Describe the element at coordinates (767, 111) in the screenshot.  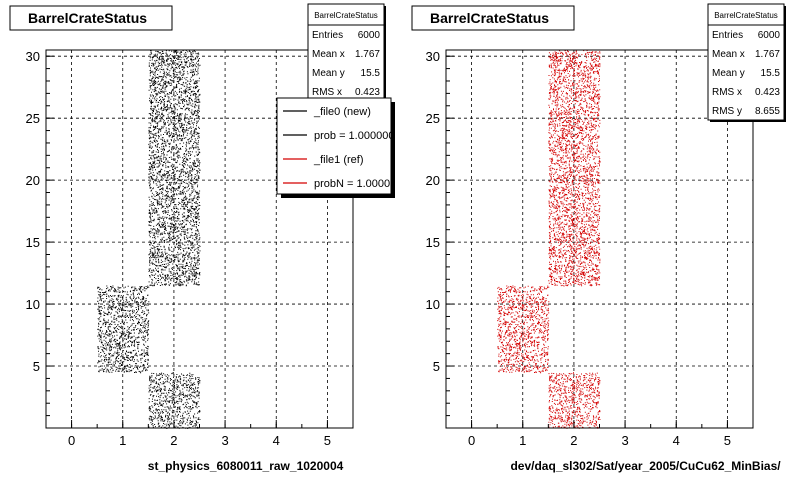
I see `stats-value: 8.655` at that location.